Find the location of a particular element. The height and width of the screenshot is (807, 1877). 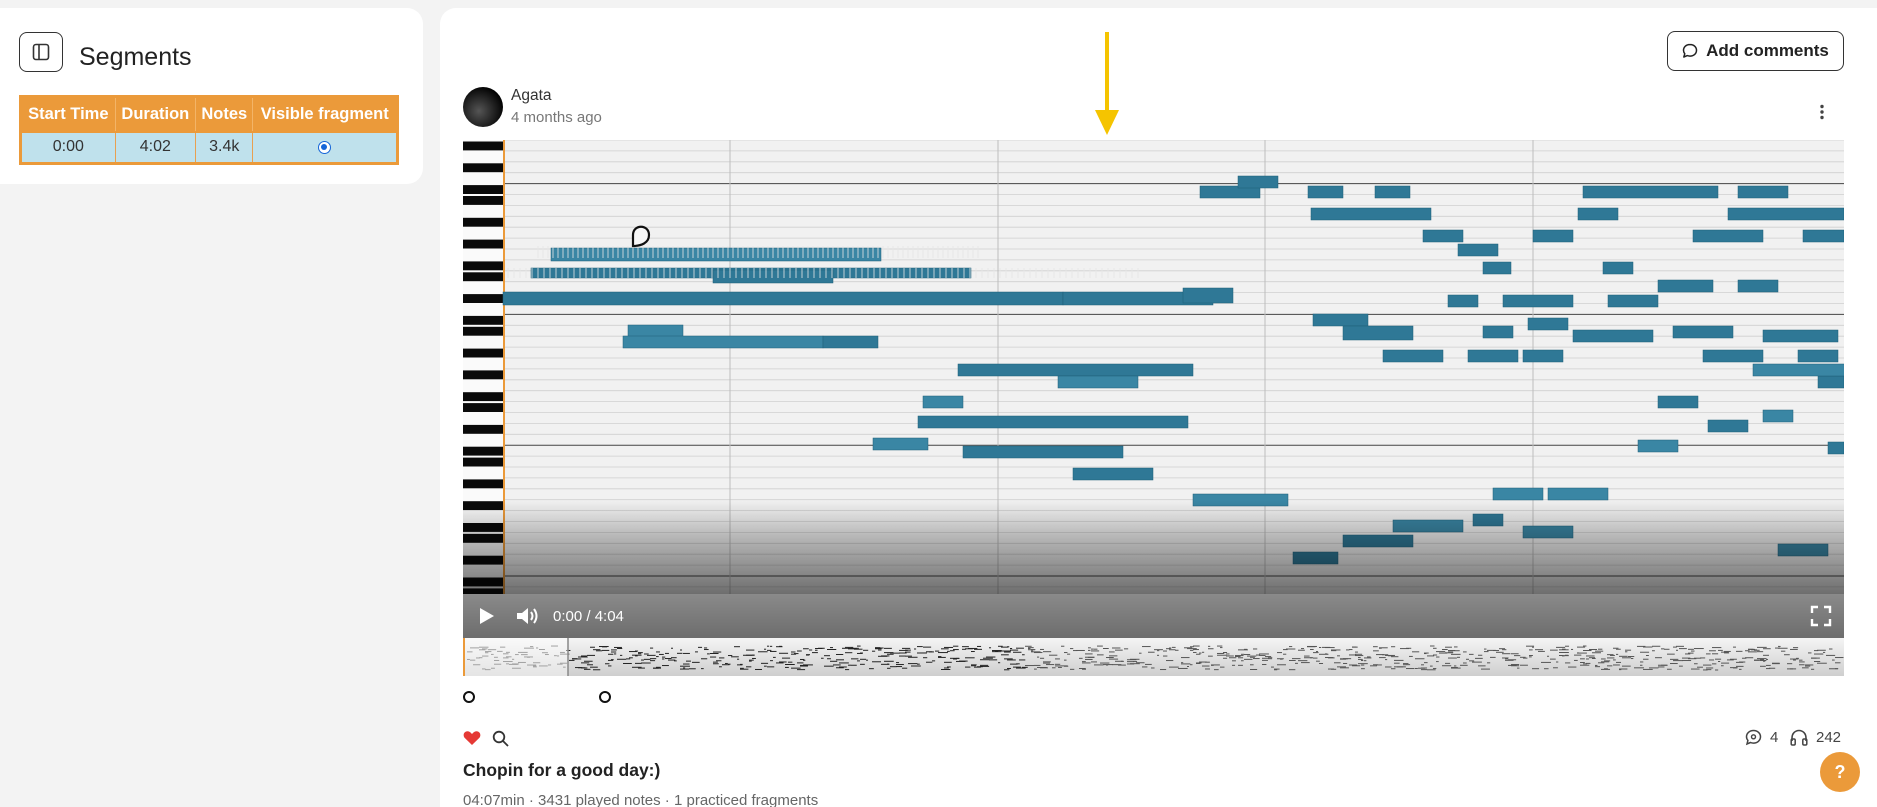

column-header-start-time: Start Time is located at coordinates (68, 114).